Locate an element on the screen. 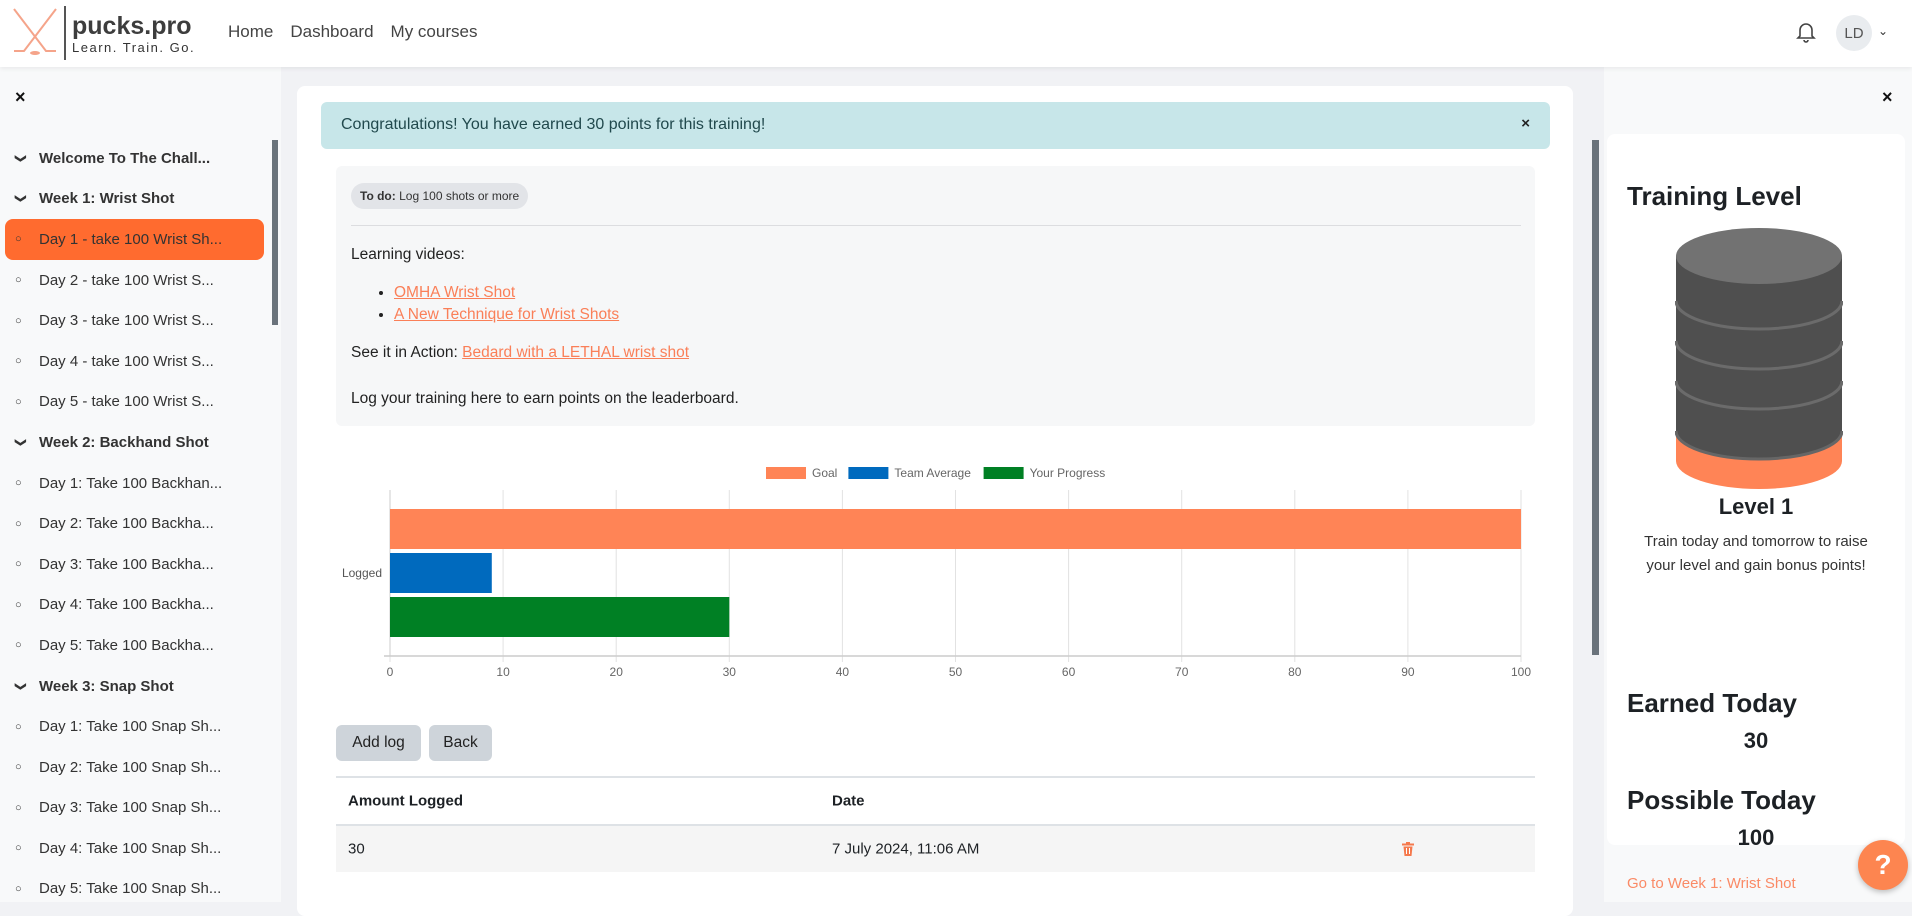  x-tick-label: 80 is located at coordinates (1295, 670).